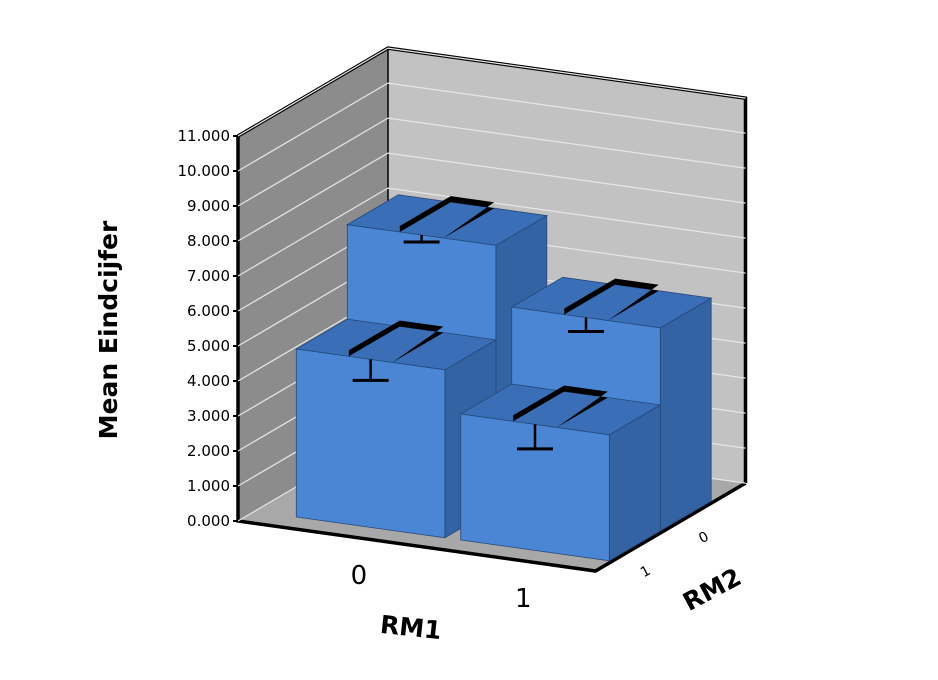 This screenshot has width=938, height=680. I want to click on y-tick-label: 0.000, so click(208, 521).